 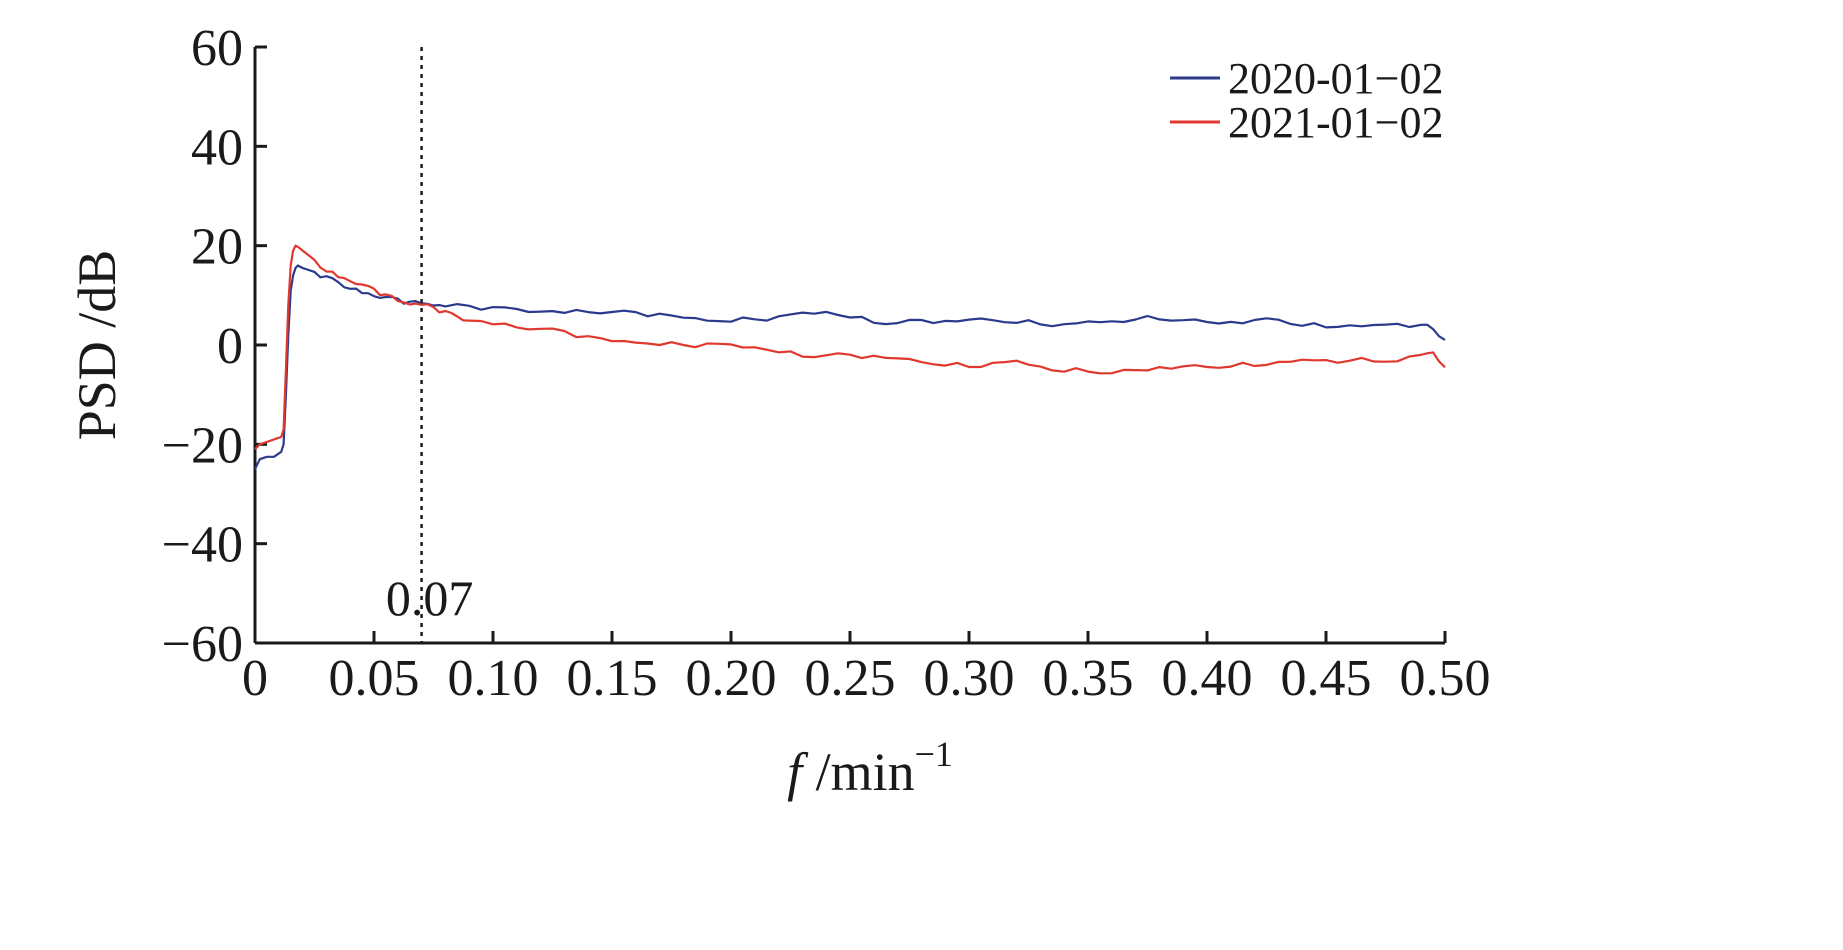 What do you see at coordinates (202, 445) in the screenshot?
I see `y-tick-label: −20` at bounding box center [202, 445].